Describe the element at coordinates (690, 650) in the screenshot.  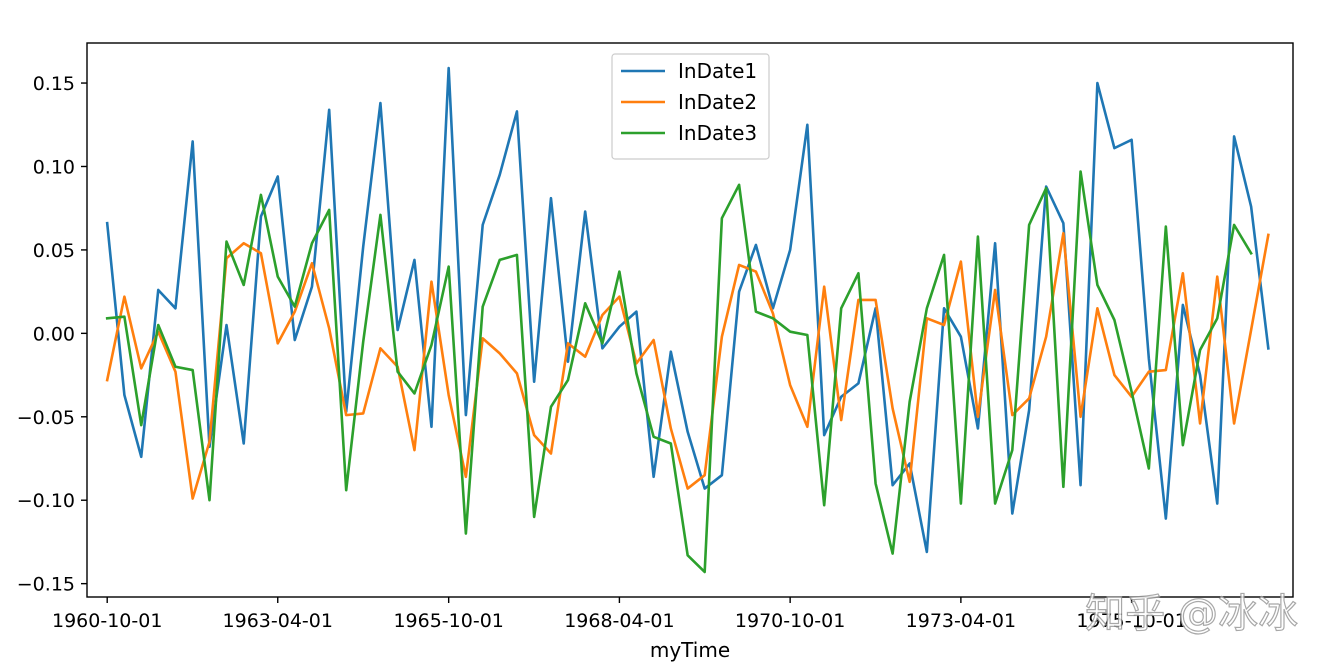
I see `x-axis-label: myTime` at that location.